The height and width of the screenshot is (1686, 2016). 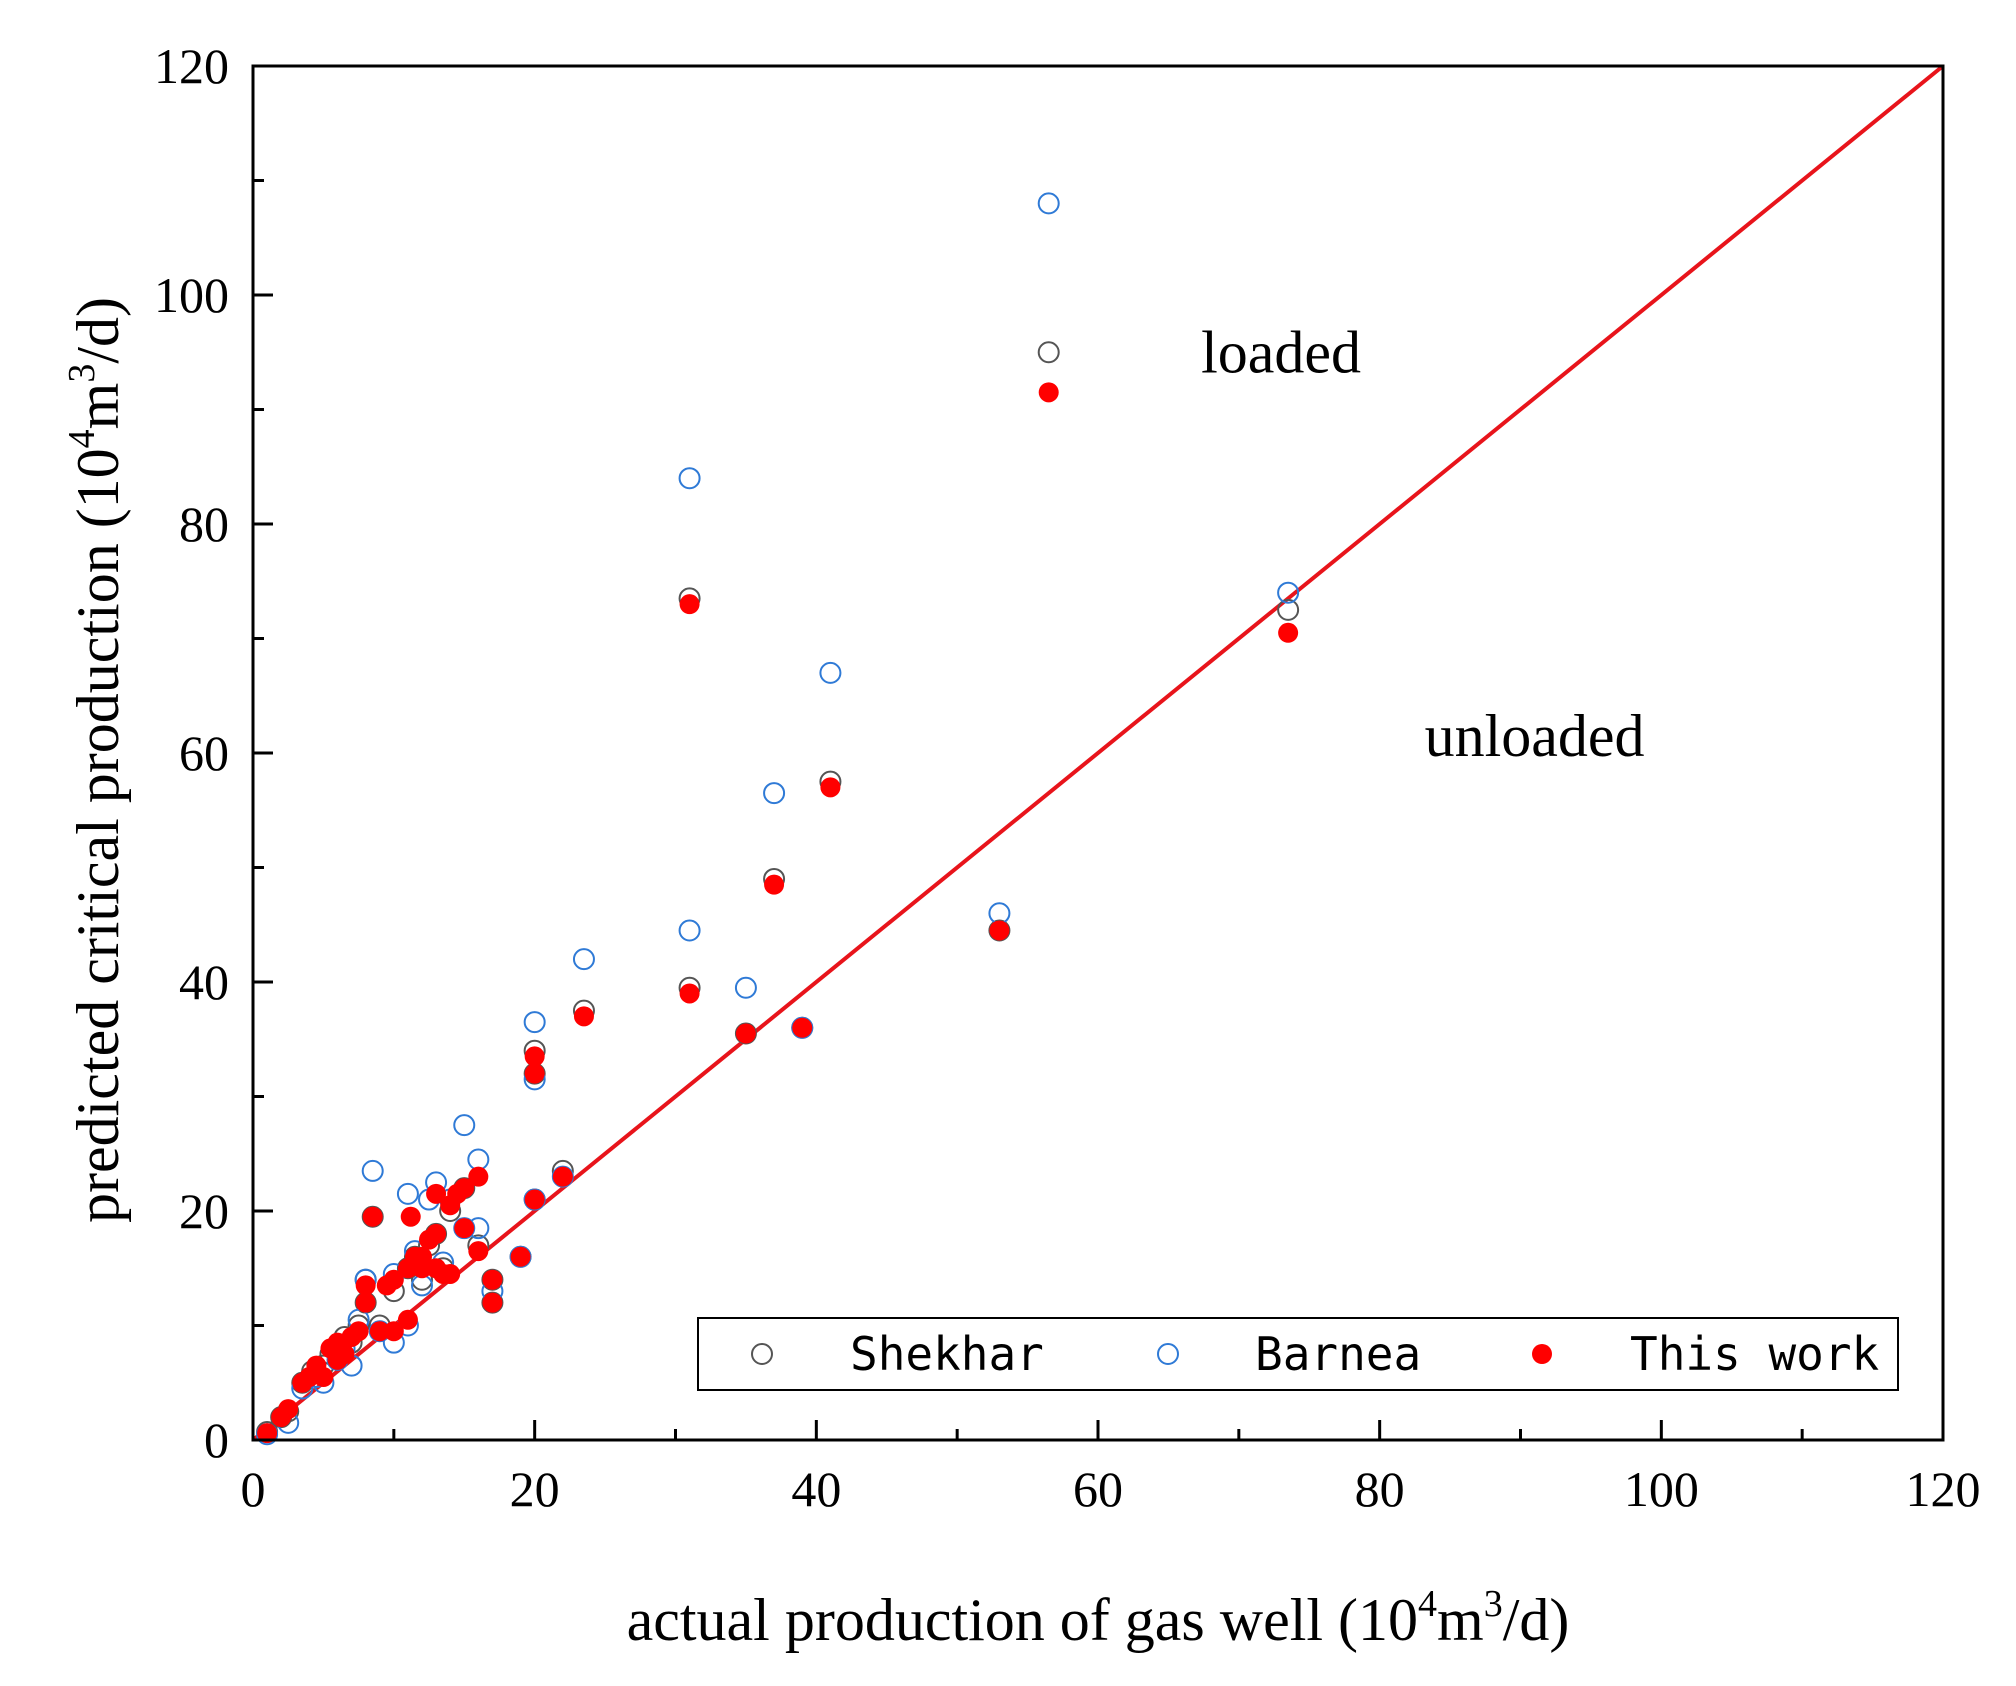 I want to click on legend-label-shekhar: Shekhar, so click(x=947, y=1354).